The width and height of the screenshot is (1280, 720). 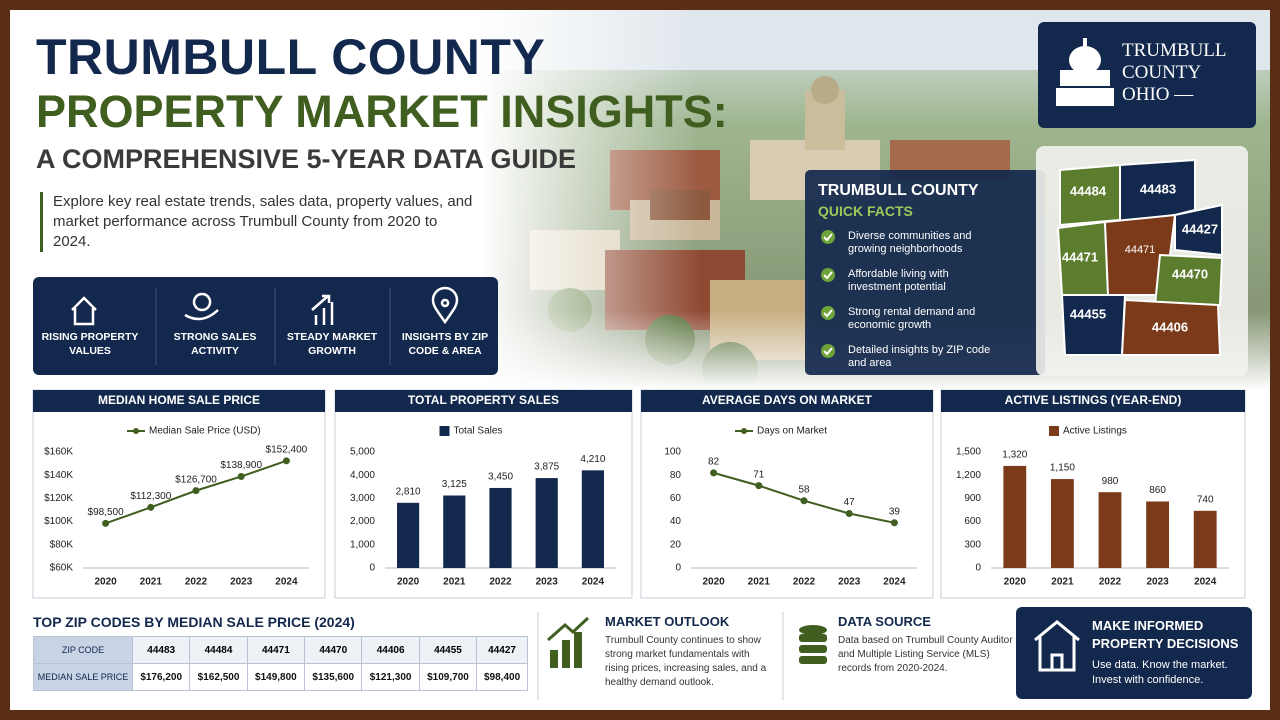 I want to click on table-cell: 44427, so click(x=502, y=650).